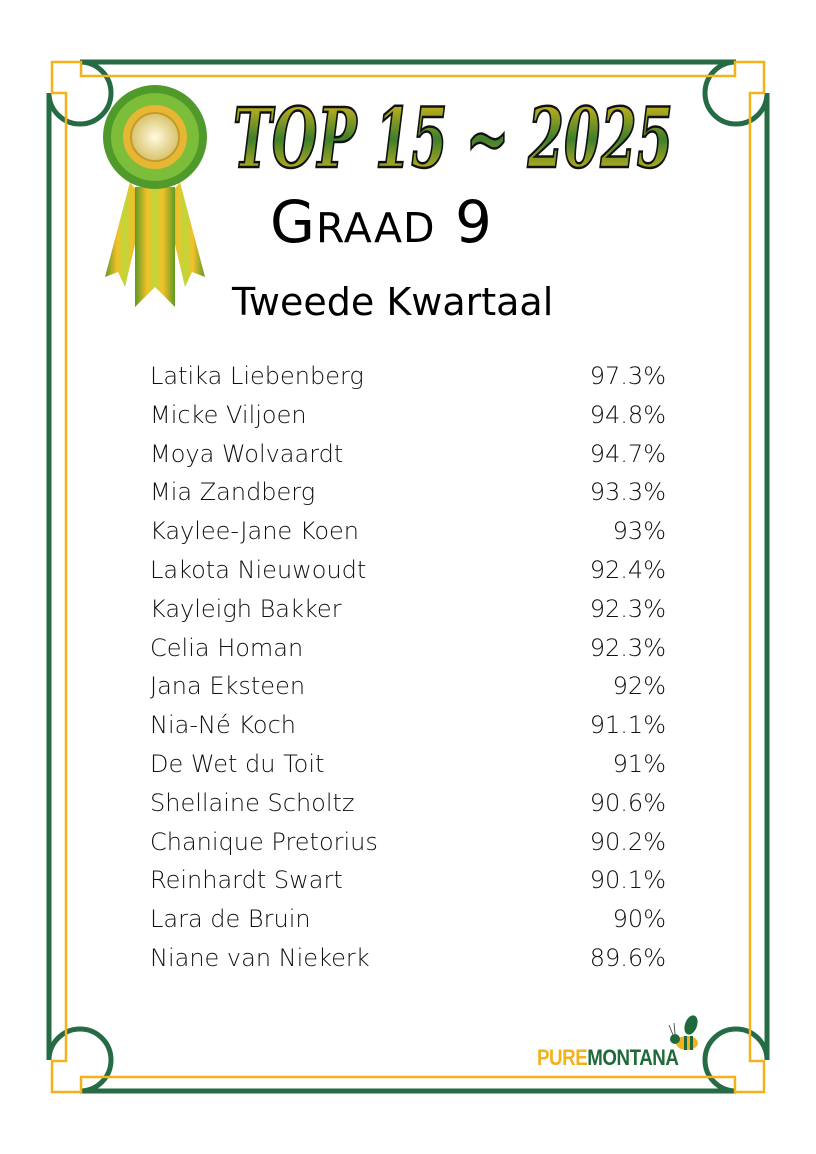 Image resolution: width=816 pixels, height=1154 pixels. Describe the element at coordinates (562, 1057) in the screenshot. I see `logo-pure: PURE` at that location.